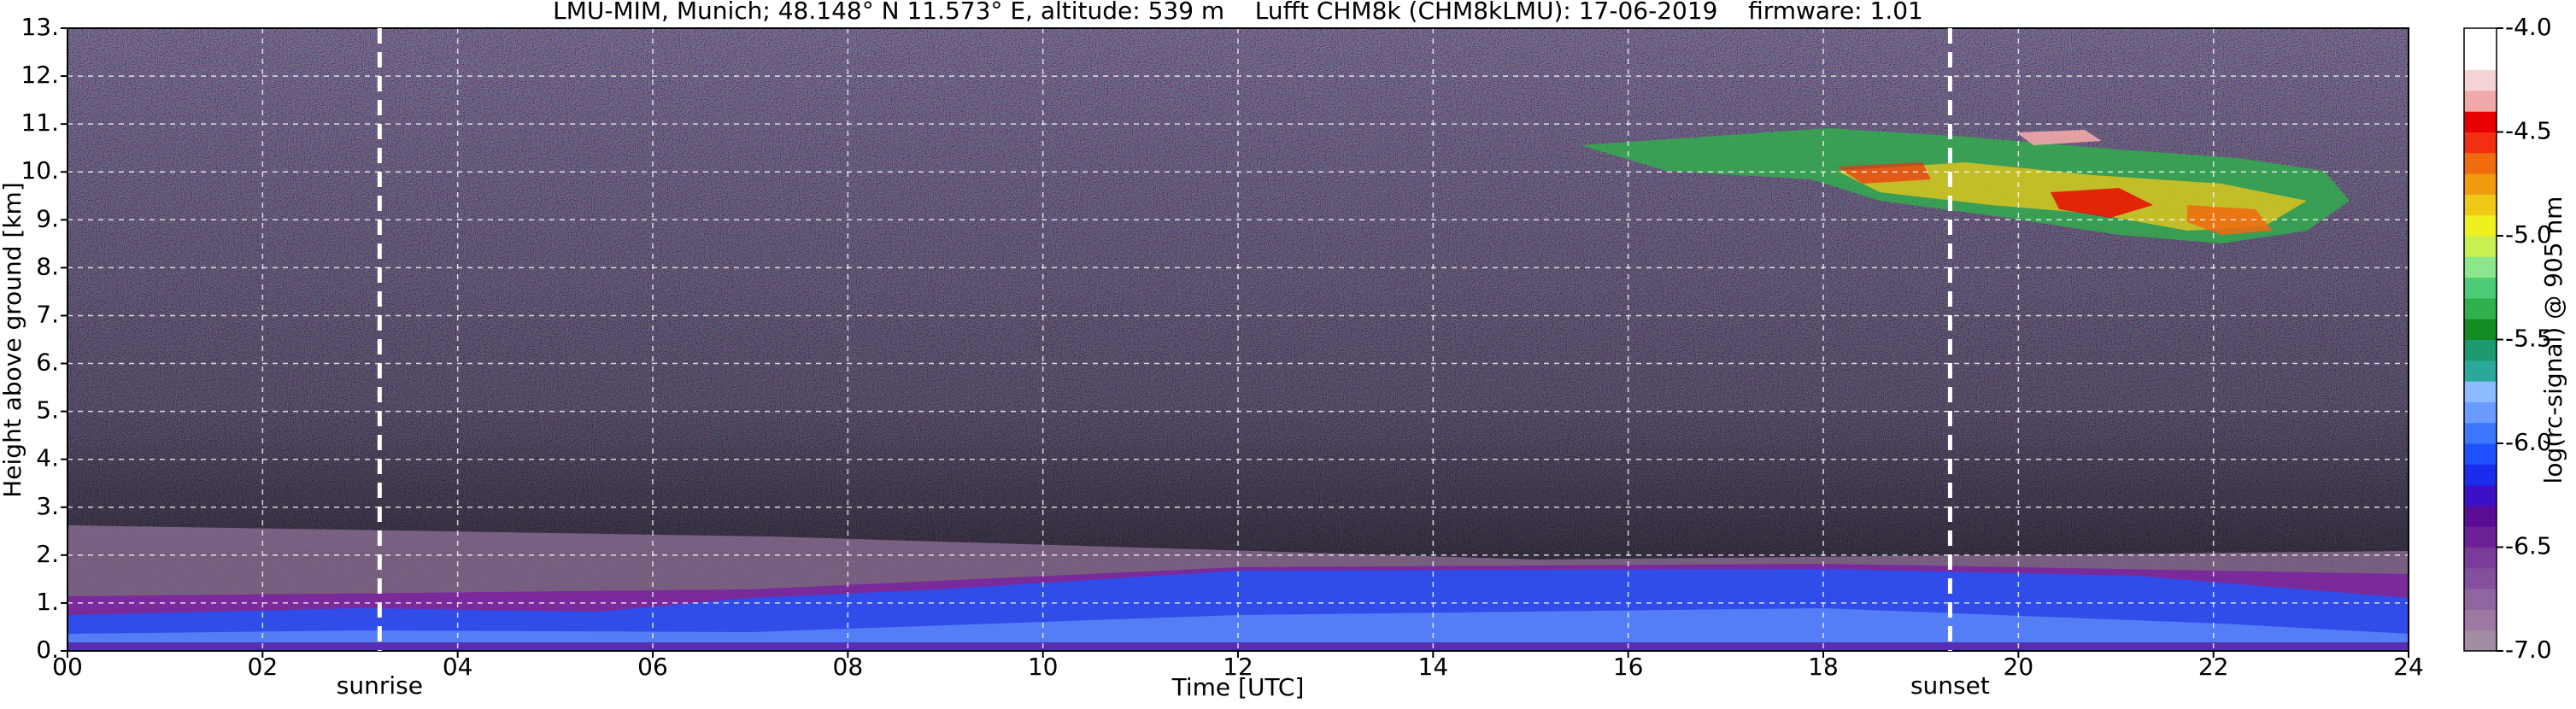 This screenshot has height=709, width=2576. Describe the element at coordinates (1628, 667) in the screenshot. I see `x-tick-label: 16` at that location.